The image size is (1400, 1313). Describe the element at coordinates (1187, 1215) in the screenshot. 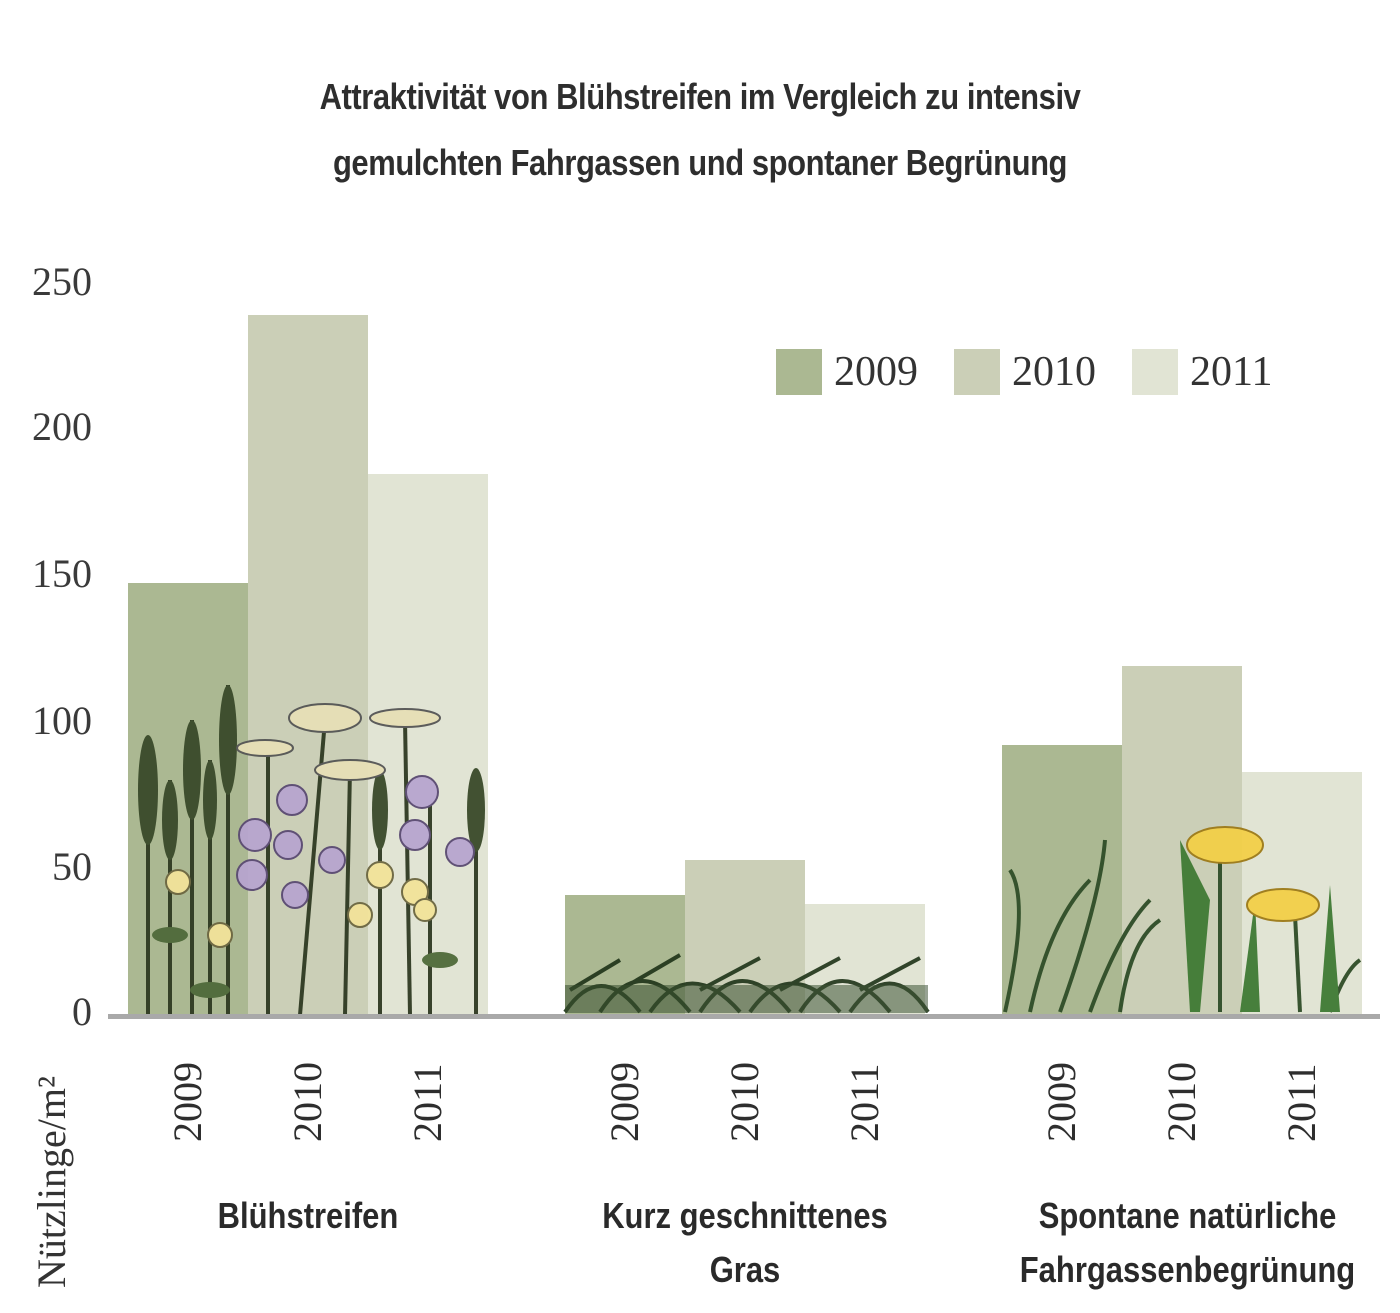

I see `group-label-spontane-line-1: Spontane natürliche` at that location.